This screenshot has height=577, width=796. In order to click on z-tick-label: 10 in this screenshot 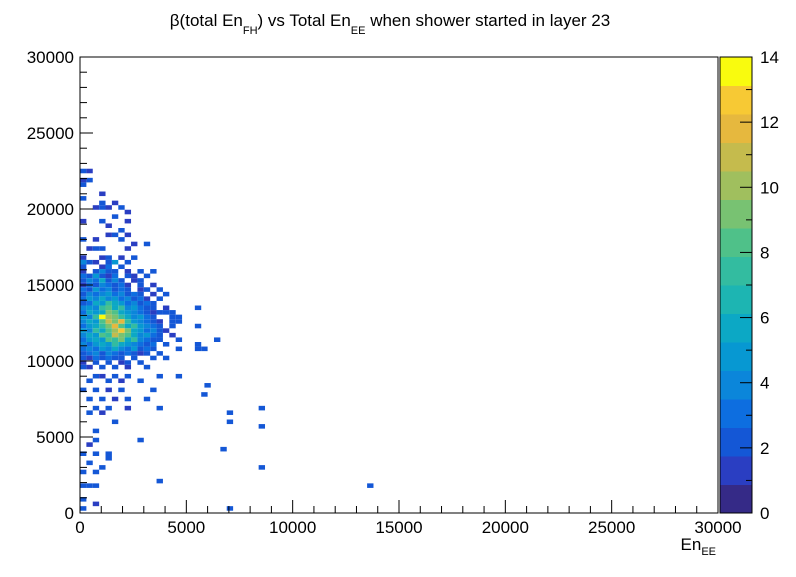, I will do `click(769, 187)`.